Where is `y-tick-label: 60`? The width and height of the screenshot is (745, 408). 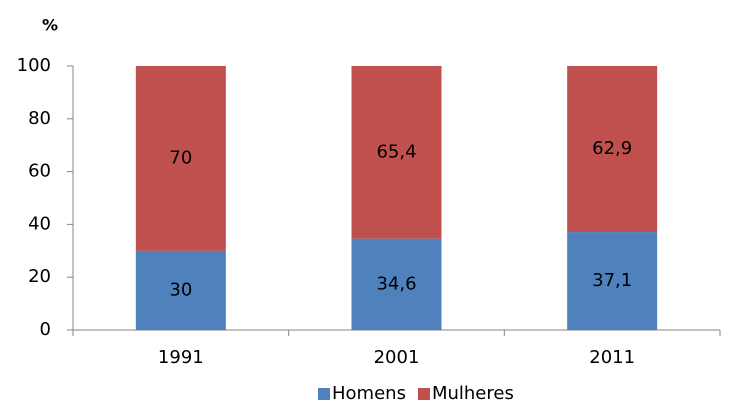 y-tick-label: 60 is located at coordinates (39, 171).